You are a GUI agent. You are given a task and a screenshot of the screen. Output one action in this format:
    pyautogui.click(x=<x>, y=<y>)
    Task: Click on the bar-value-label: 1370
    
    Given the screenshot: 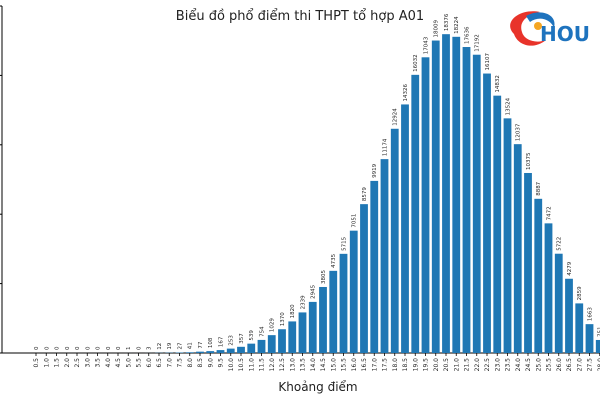 What is the action you would take?
    pyautogui.click(x=283, y=319)
    